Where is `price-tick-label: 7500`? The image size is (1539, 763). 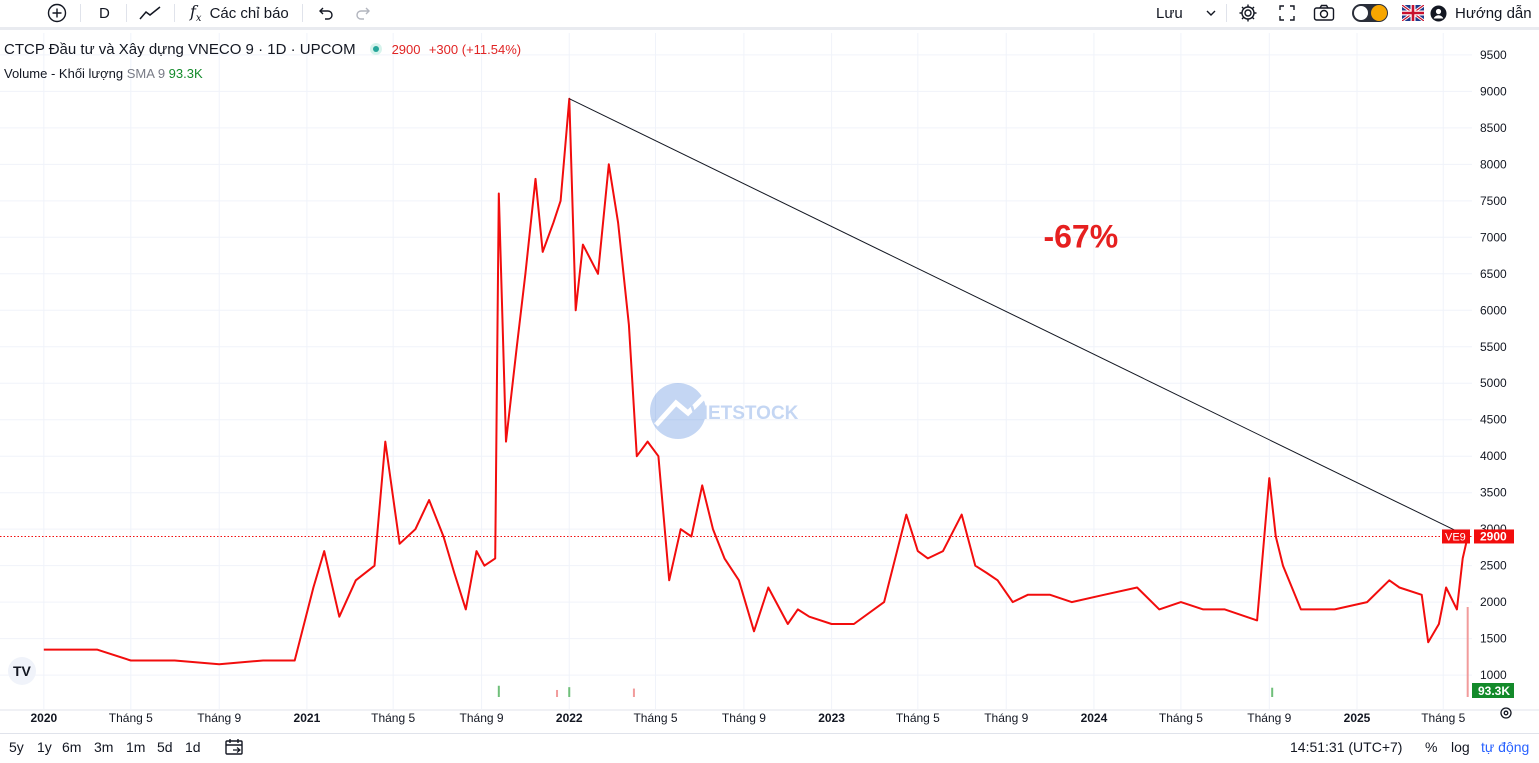 price-tick-label: 7500 is located at coordinates (1493, 201).